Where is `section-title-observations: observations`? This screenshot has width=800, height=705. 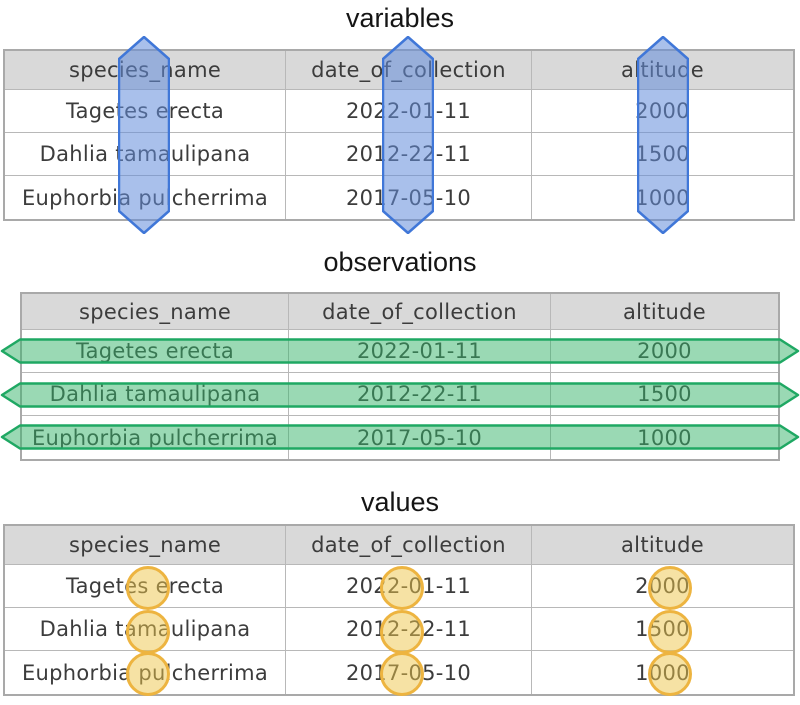 section-title-observations: observations is located at coordinates (400, 262).